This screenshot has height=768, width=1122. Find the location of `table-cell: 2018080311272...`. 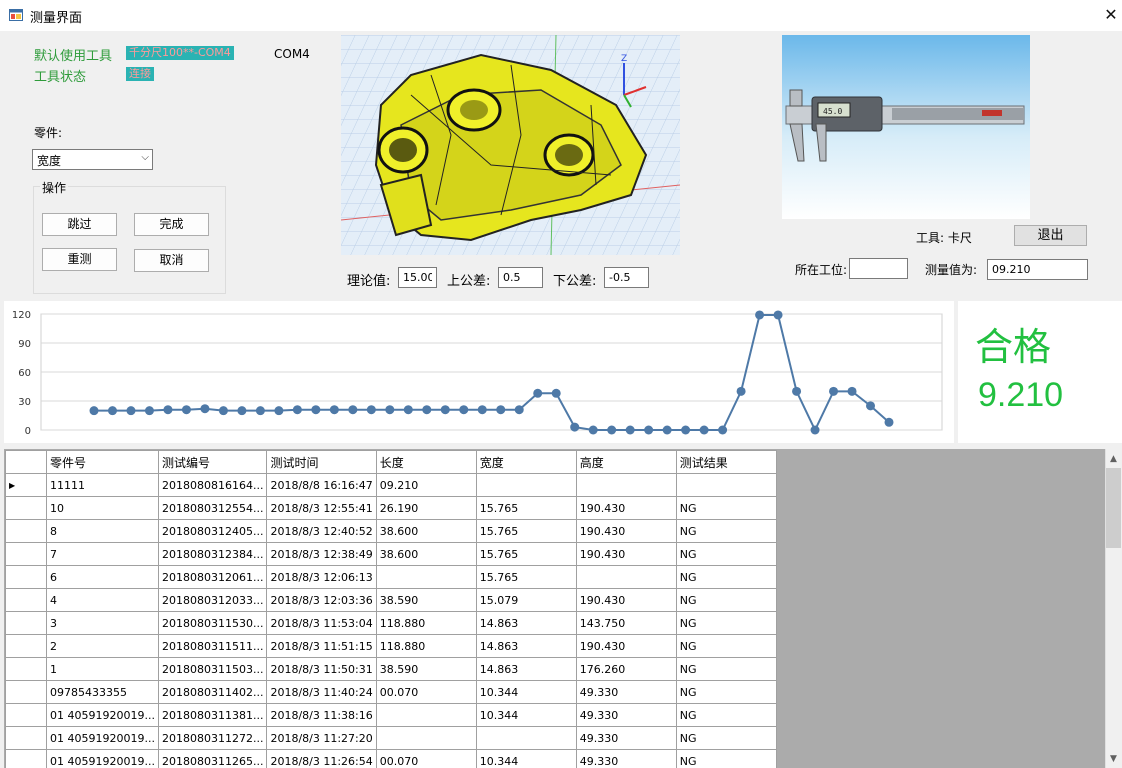

table-cell: 2018080311272... is located at coordinates (212, 738).